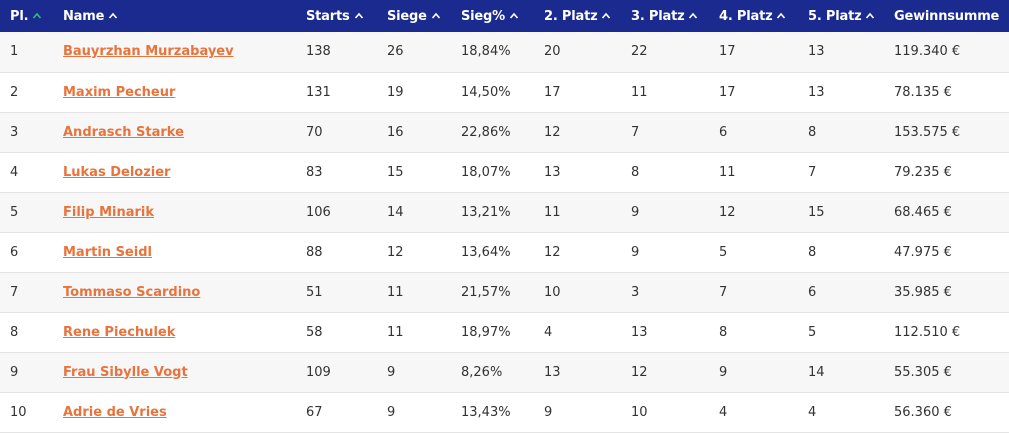 The height and width of the screenshot is (433, 1009). What do you see at coordinates (37, 16) in the screenshot?
I see `chevron-up-active-icon` at bounding box center [37, 16].